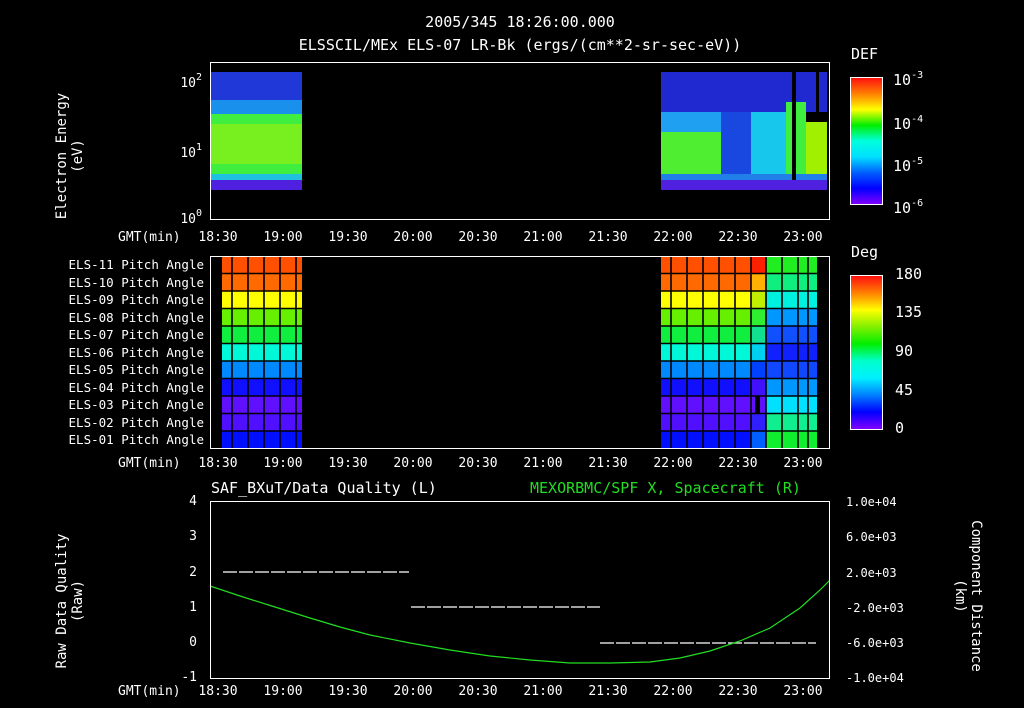 This screenshot has width=1024, height=708. I want to click on pitch-row-label: ELS-09 Pitch Angle, so click(136, 299).